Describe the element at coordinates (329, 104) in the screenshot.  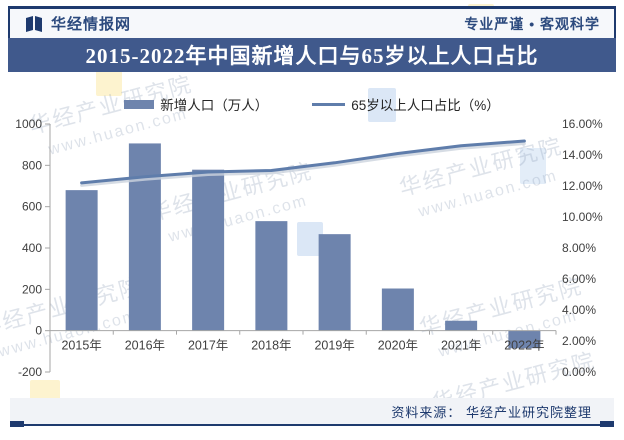
I see `line-swatch-icon` at that location.